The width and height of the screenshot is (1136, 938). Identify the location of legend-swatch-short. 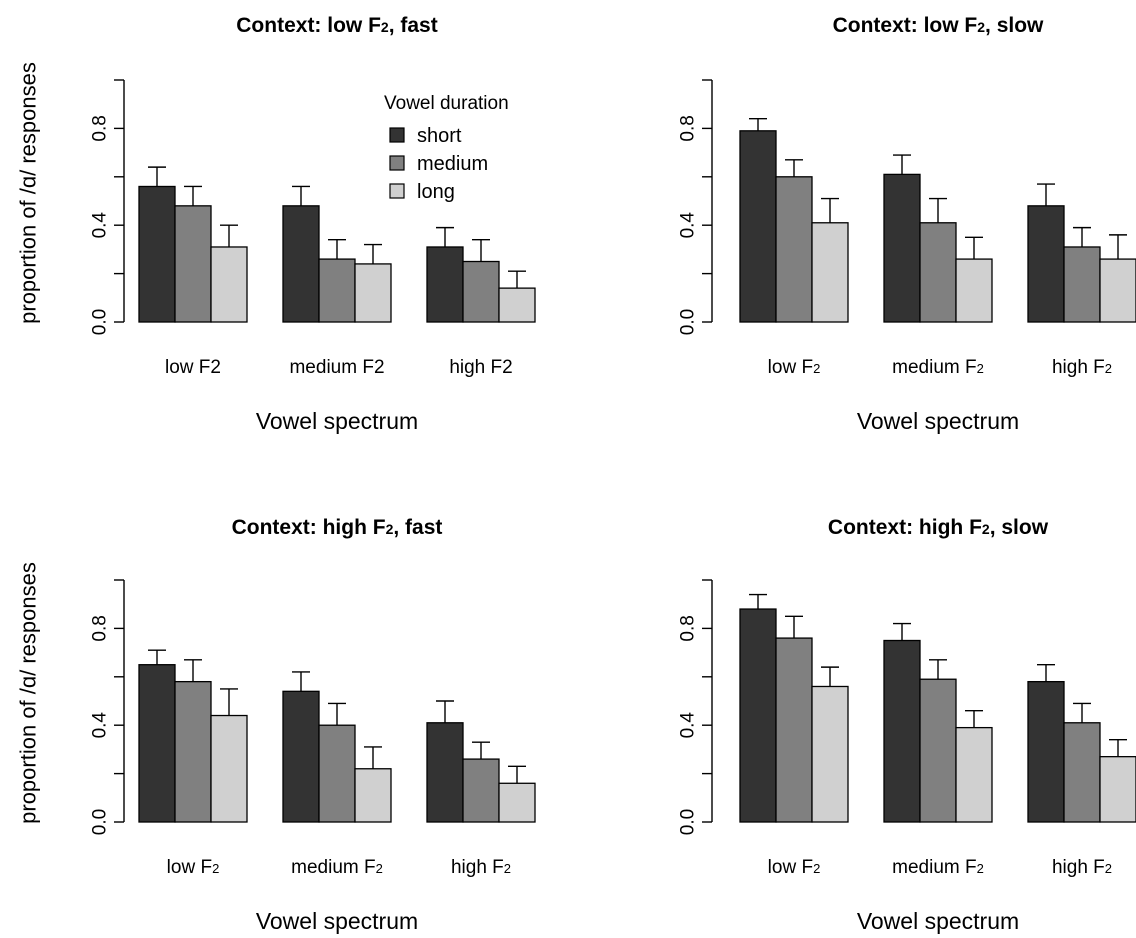
(397, 135).